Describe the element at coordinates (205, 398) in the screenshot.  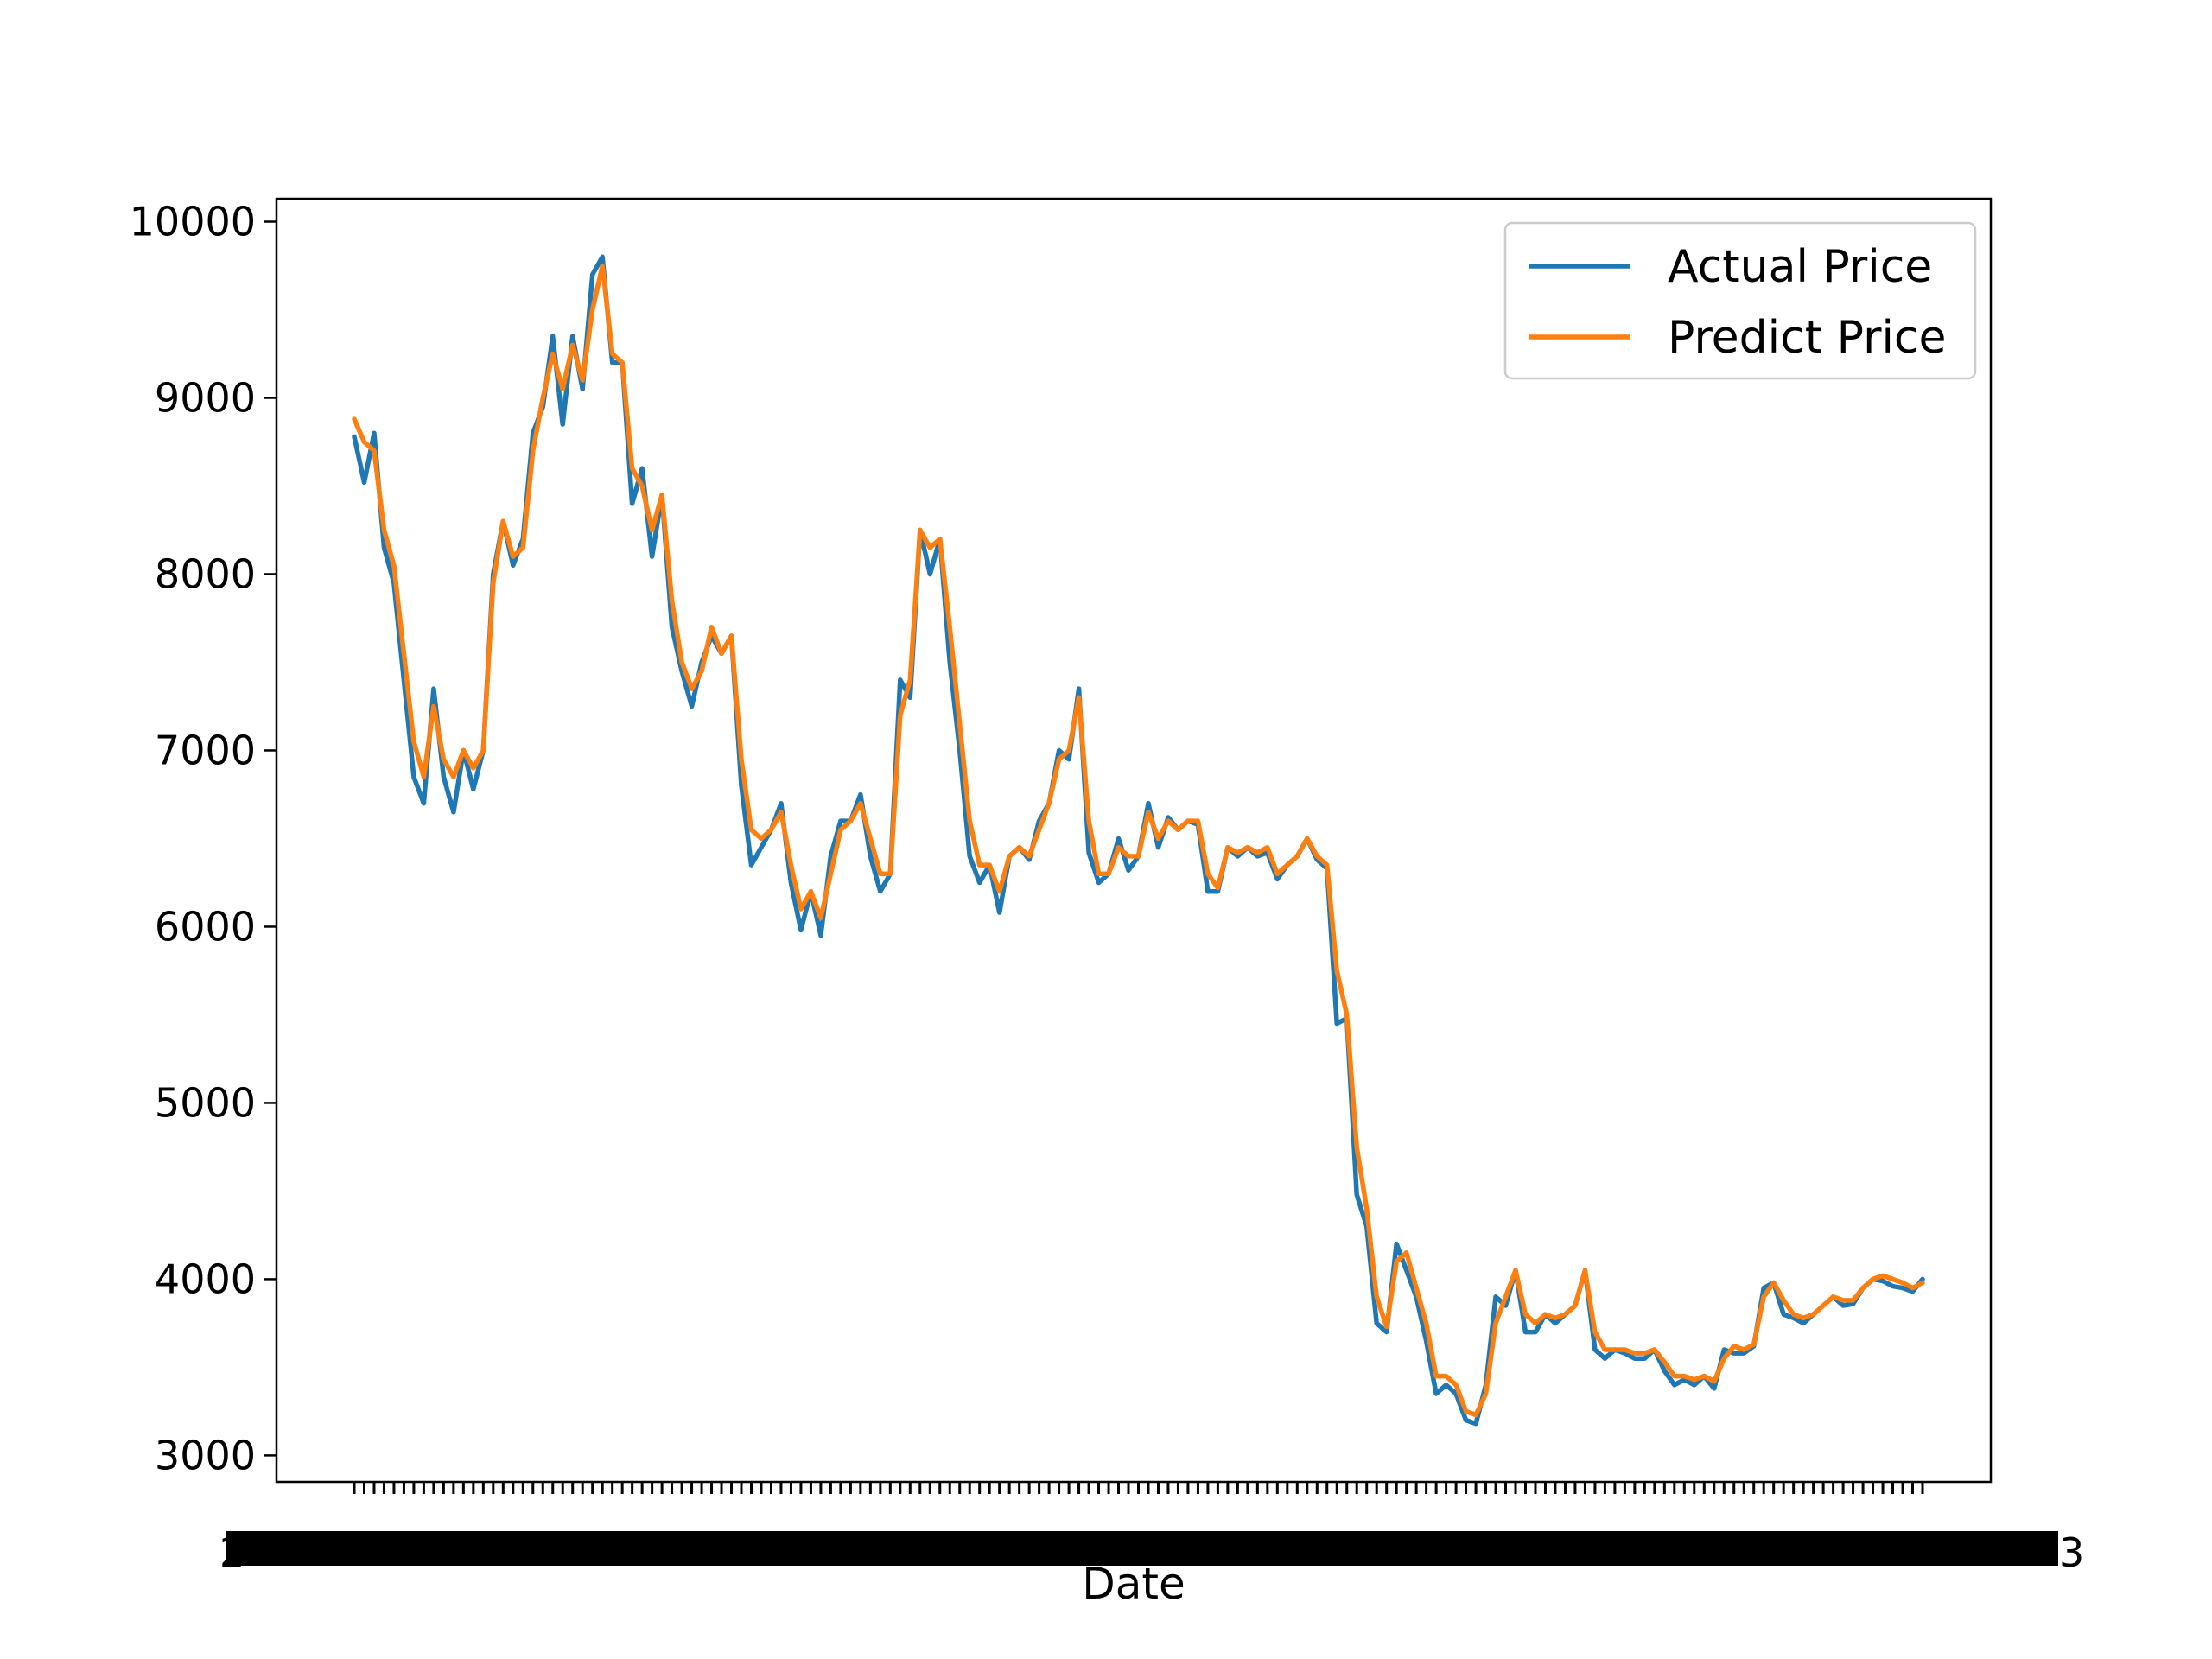
I see `y-tick-label: 9000` at that location.